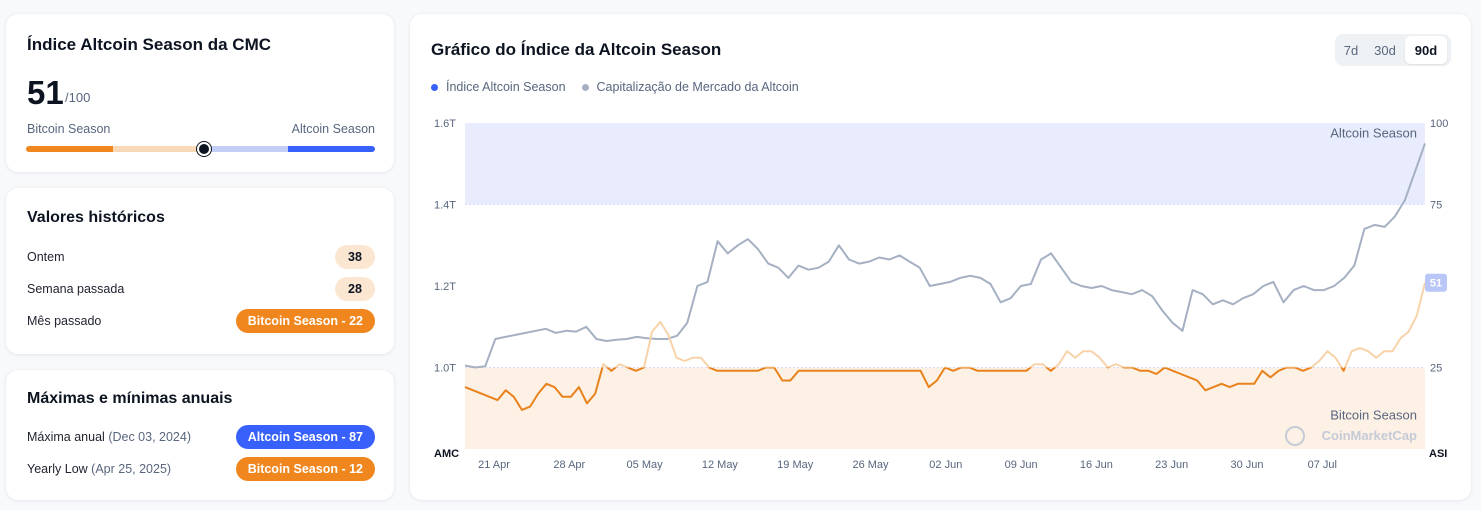 Image resolution: width=1481 pixels, height=510 pixels. Describe the element at coordinates (1246, 465) in the screenshot. I see `x-axis-tick-label: 30 Jun` at that location.